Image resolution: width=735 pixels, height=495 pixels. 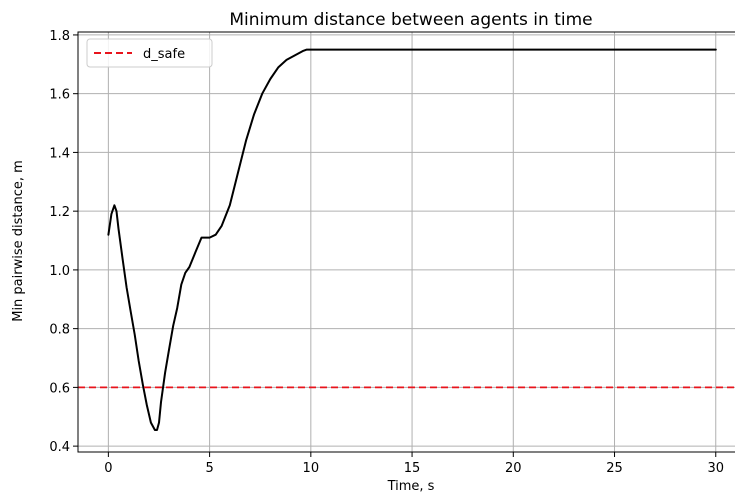 I want to click on x-axis-label: Time, s, so click(x=411, y=486).